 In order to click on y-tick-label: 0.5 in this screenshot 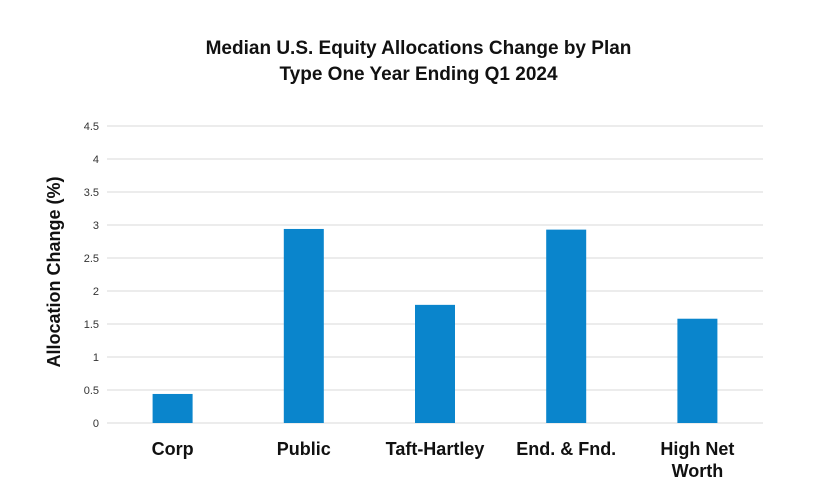, I will do `click(91, 391)`.